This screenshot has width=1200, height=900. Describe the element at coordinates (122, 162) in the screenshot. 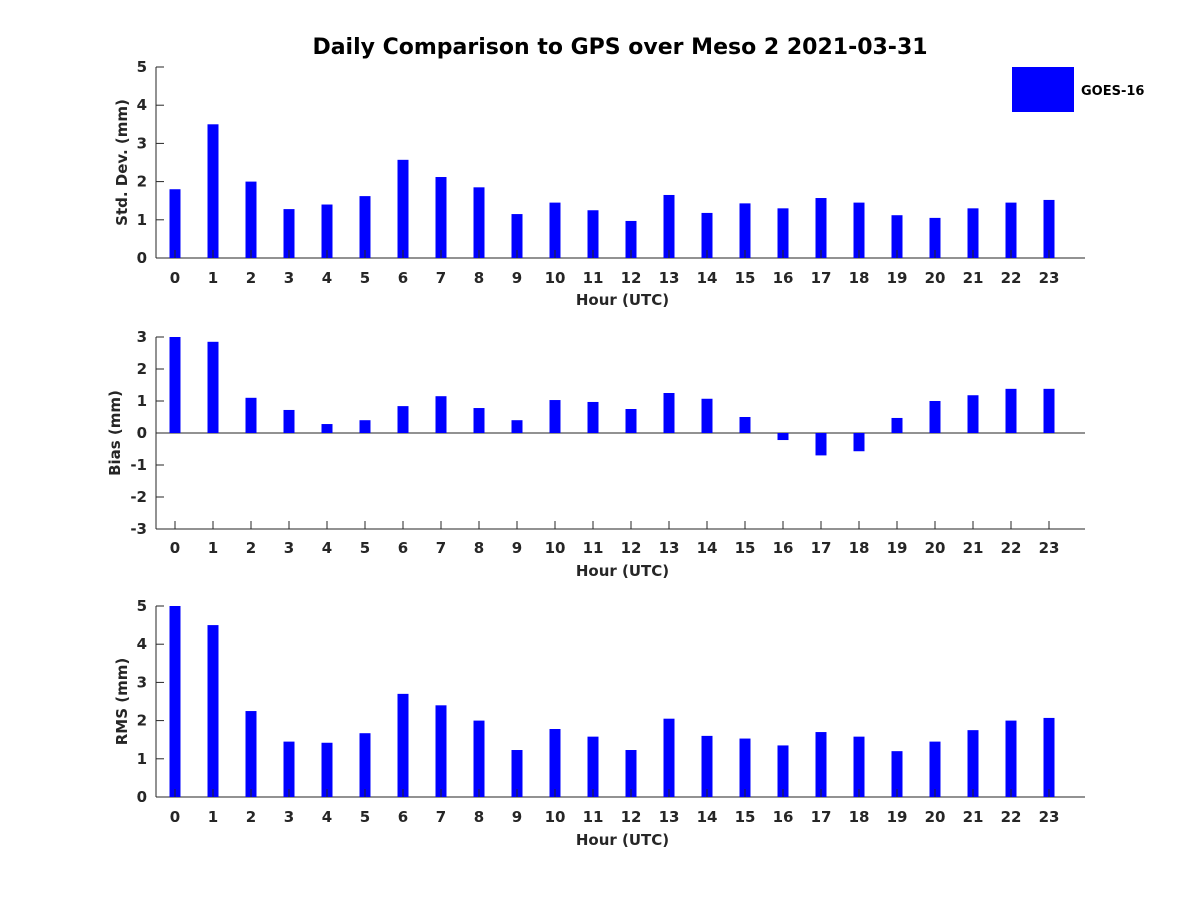

I see `y-axis-label: Std. Dev. (mm)` at that location.